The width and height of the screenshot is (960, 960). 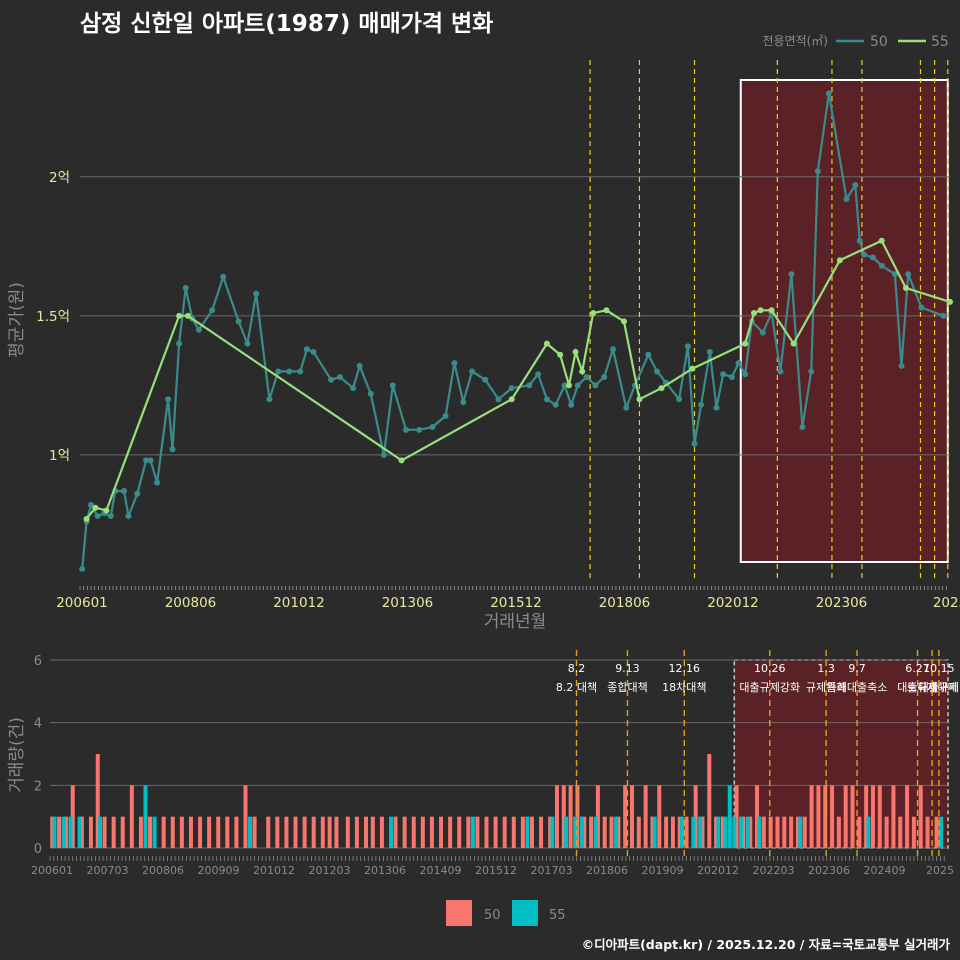 I want to click on legend-label-50: 50, so click(x=879, y=42).